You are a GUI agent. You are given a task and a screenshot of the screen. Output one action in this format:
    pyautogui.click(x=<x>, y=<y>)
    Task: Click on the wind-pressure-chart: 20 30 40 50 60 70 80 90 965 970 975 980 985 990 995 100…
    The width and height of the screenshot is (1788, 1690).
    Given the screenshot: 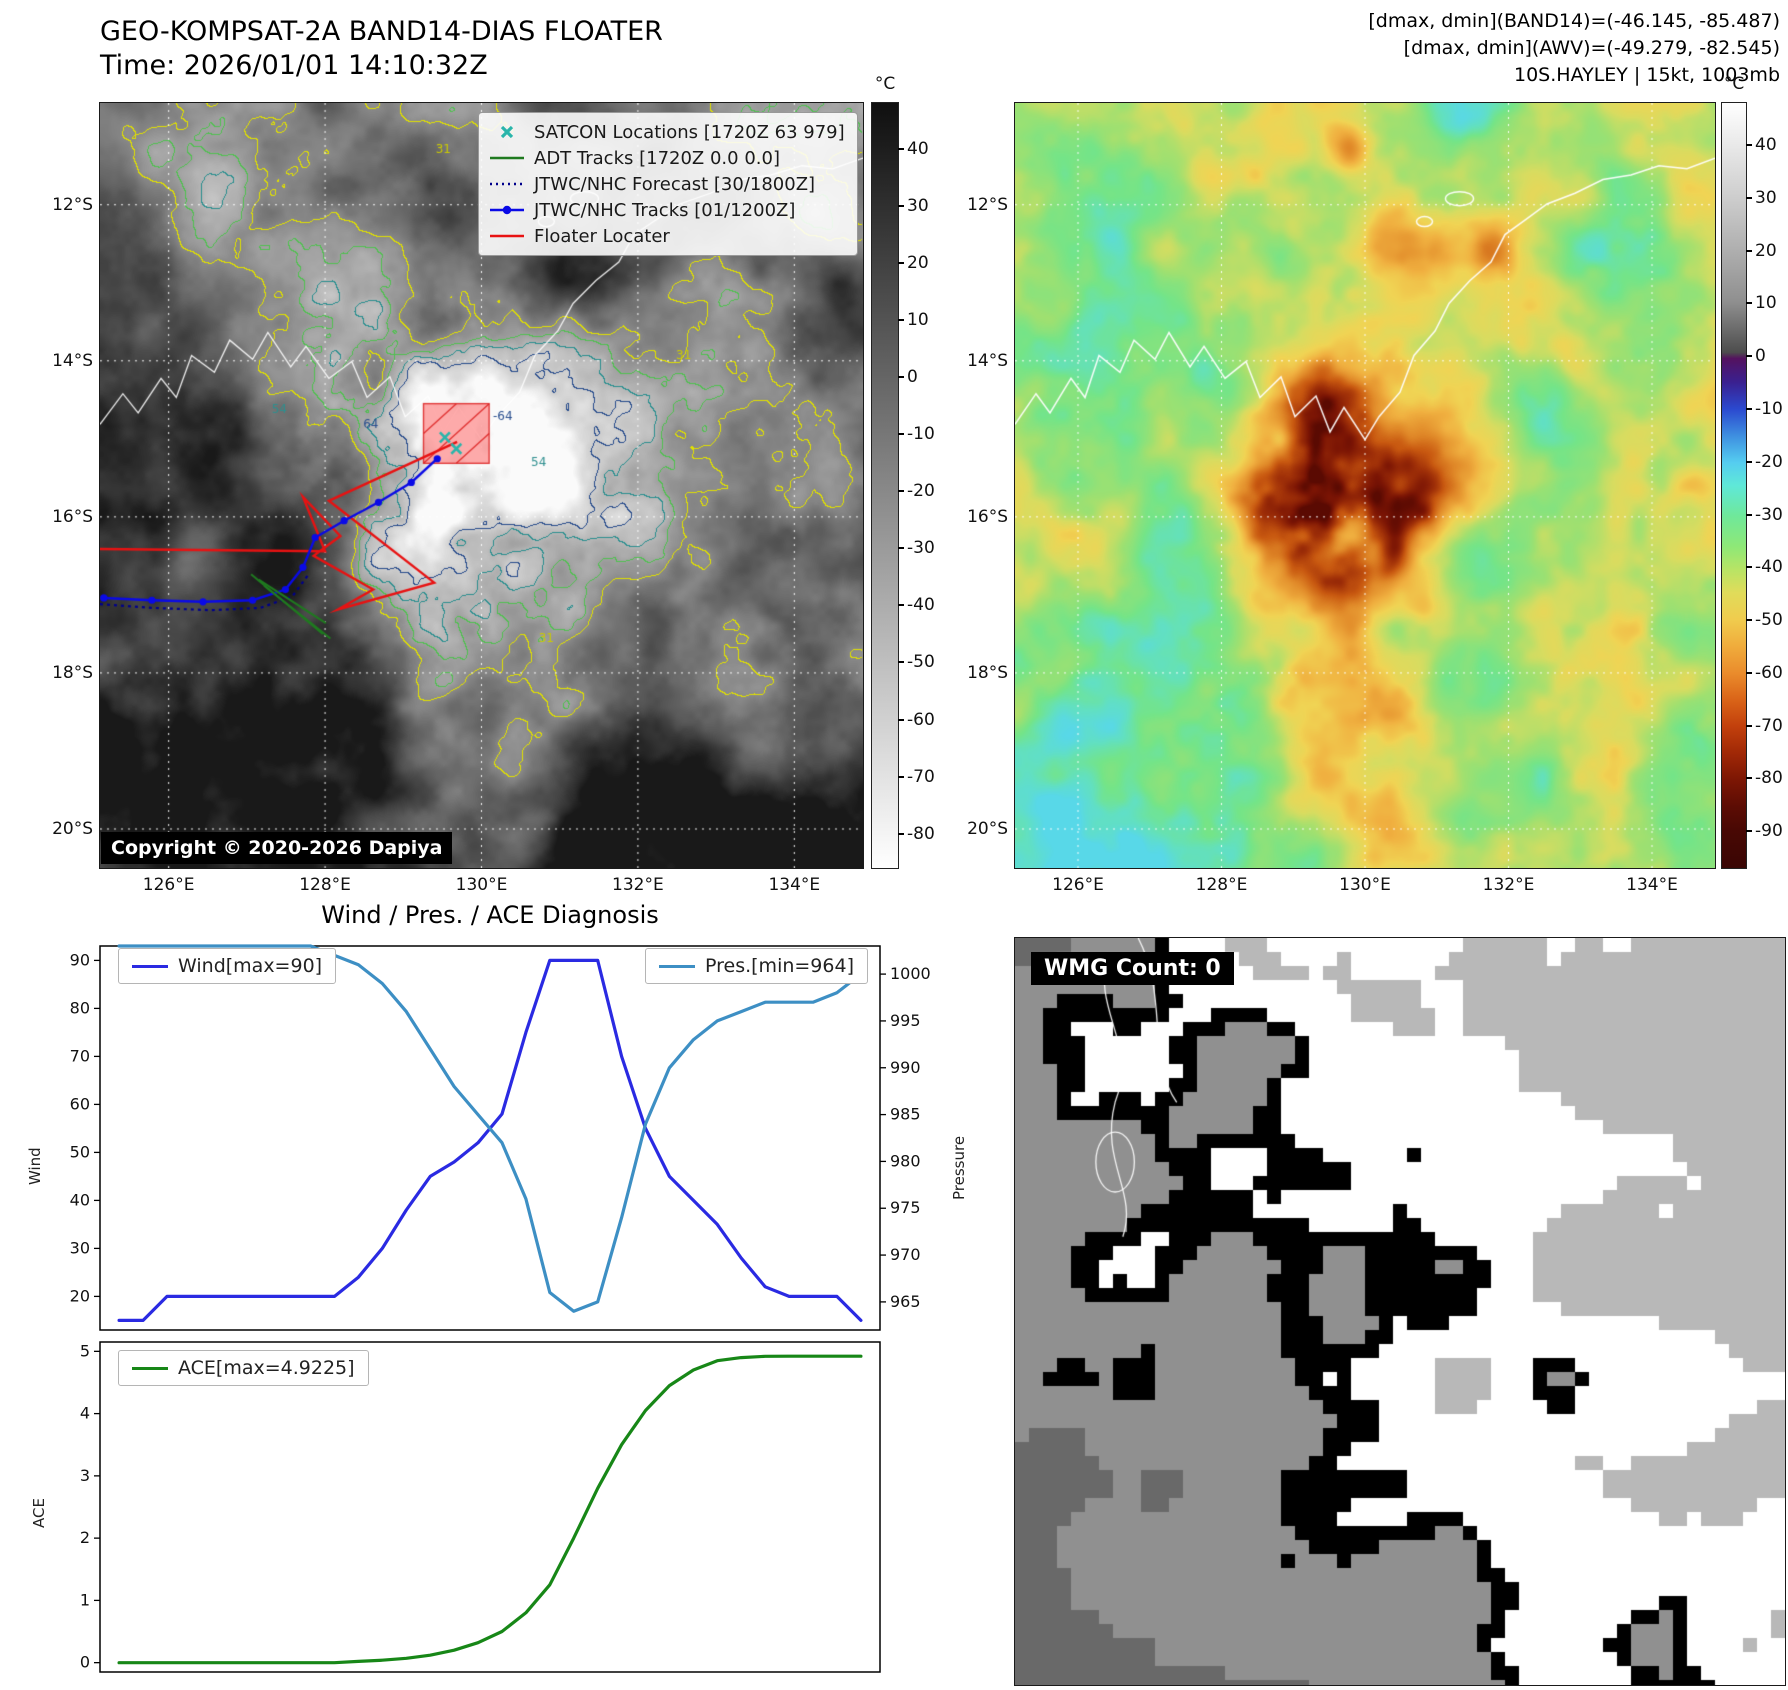 What is the action you would take?
    pyautogui.click(x=500, y=1137)
    